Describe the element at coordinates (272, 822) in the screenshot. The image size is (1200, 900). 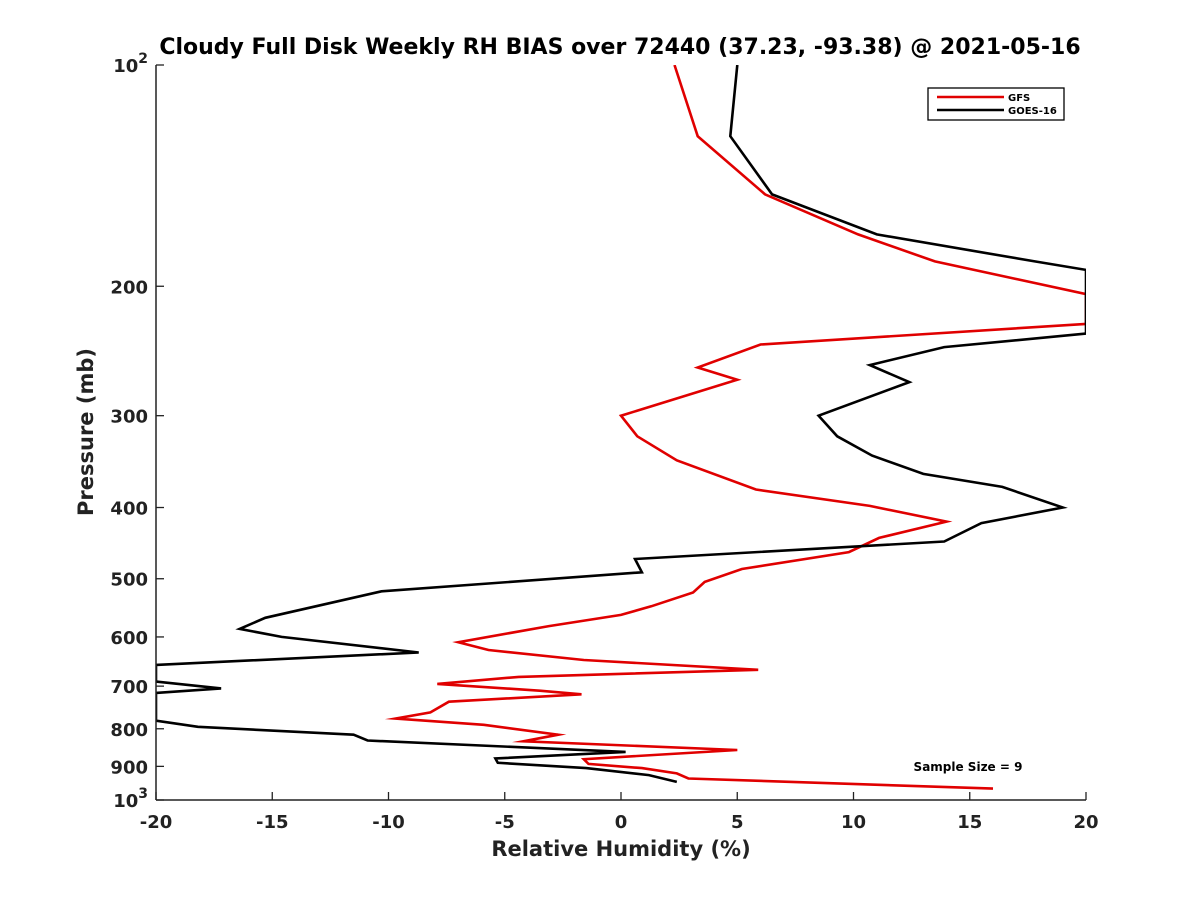
I see `x-tick-label: -15` at that location.